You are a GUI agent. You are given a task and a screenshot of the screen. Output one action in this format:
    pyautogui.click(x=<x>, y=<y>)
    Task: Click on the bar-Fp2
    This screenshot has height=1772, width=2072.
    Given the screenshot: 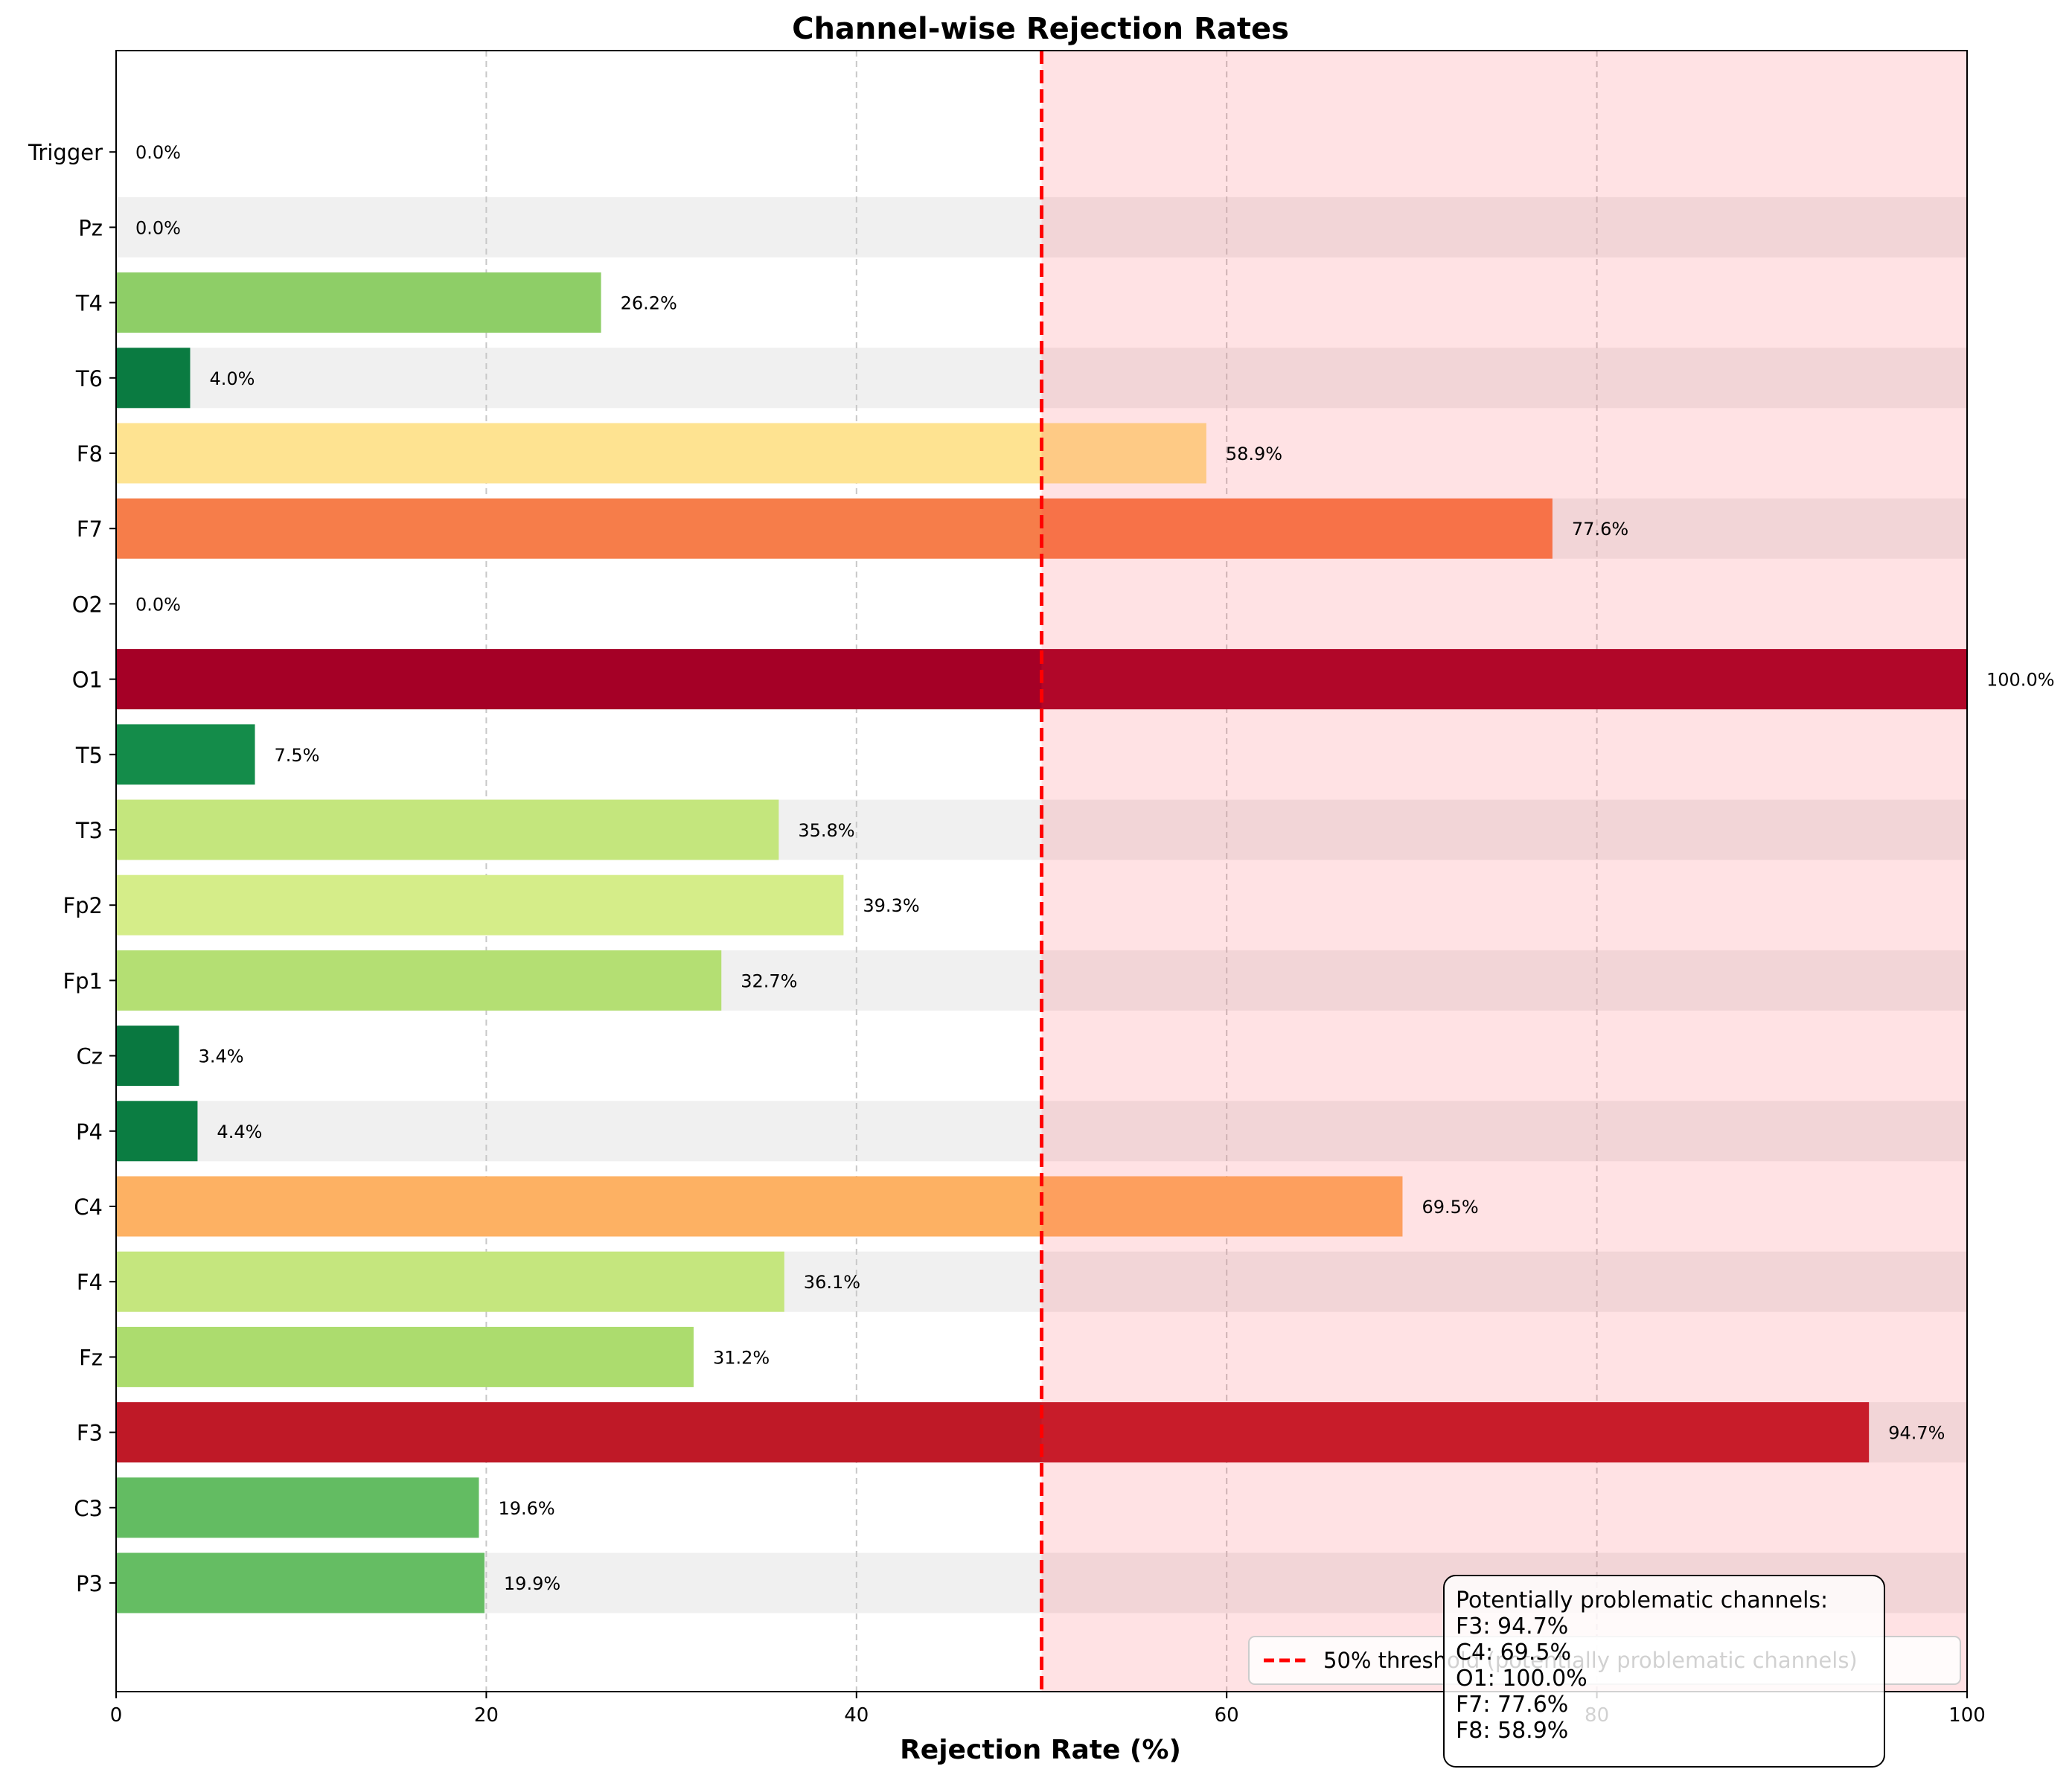 What is the action you would take?
    pyautogui.click(x=480, y=904)
    